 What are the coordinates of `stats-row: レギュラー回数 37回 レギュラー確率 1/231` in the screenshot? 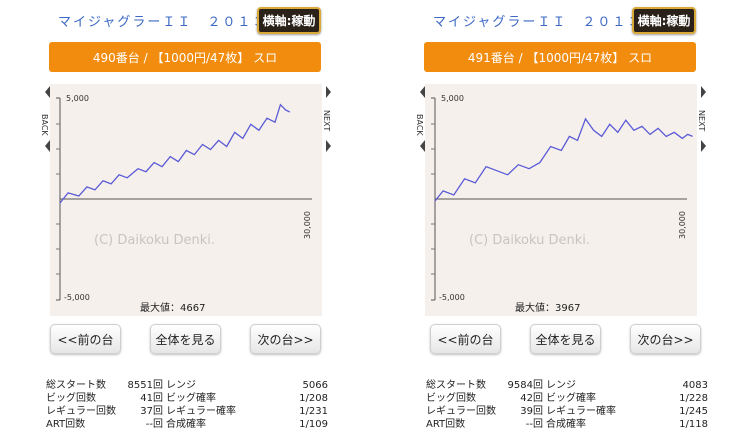 It's located at (187, 411).